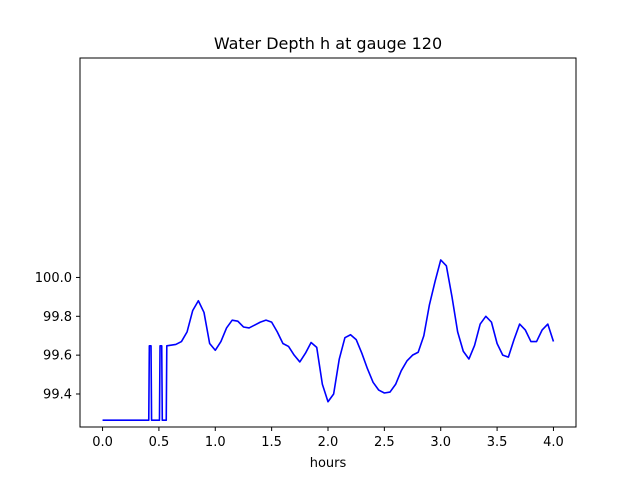  I want to click on x-tick-label: 3.5, so click(497, 442).